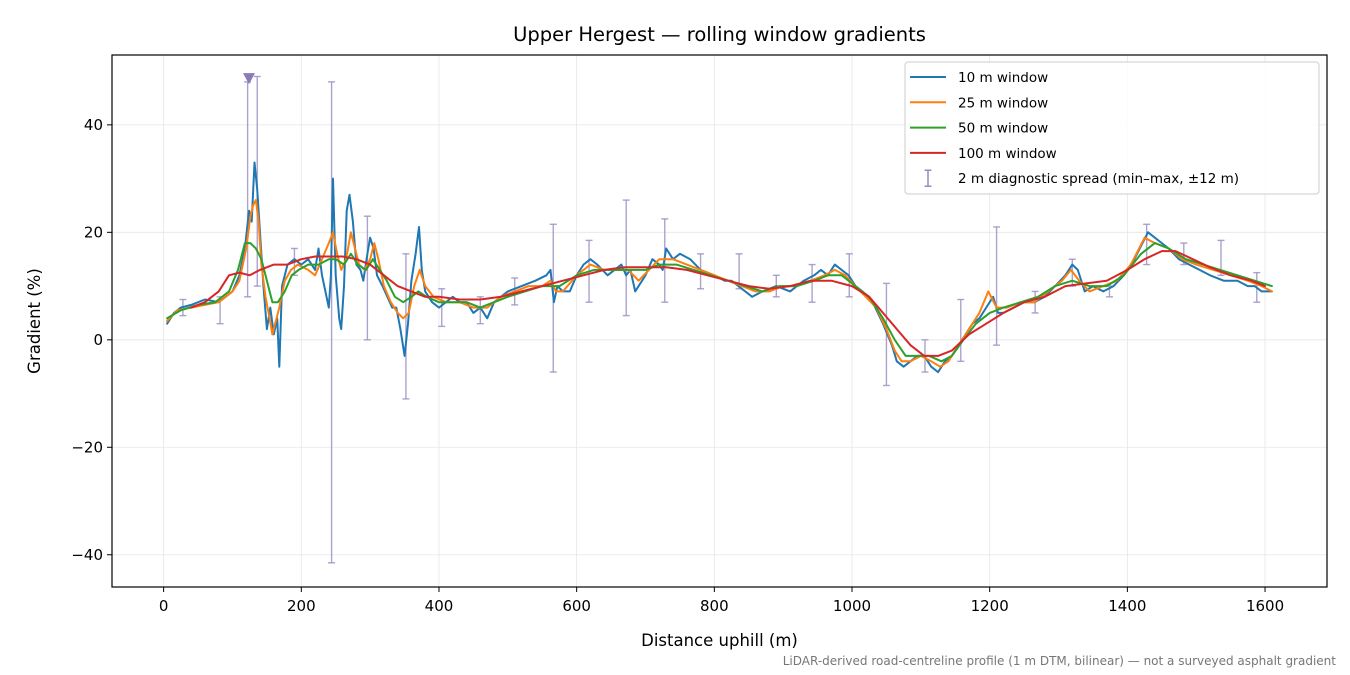 The height and width of the screenshot is (675, 1350). What do you see at coordinates (1127, 606) in the screenshot?
I see `x-tick-label-7: 1400` at bounding box center [1127, 606].